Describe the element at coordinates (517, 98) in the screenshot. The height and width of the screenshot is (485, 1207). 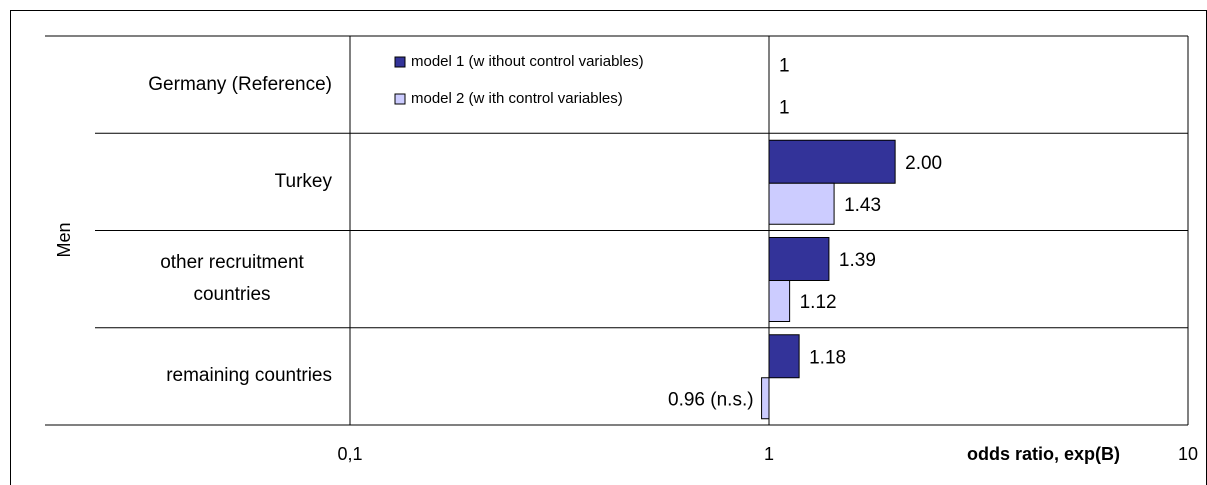
I see `legend-label: model 2 (w ith control variables)` at that location.